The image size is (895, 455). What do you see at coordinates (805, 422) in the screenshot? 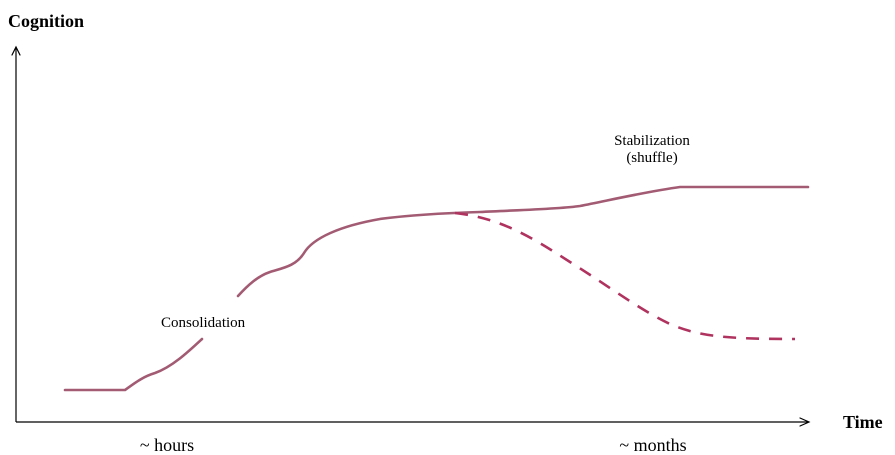
I see `x-axis-arrowhead` at bounding box center [805, 422].